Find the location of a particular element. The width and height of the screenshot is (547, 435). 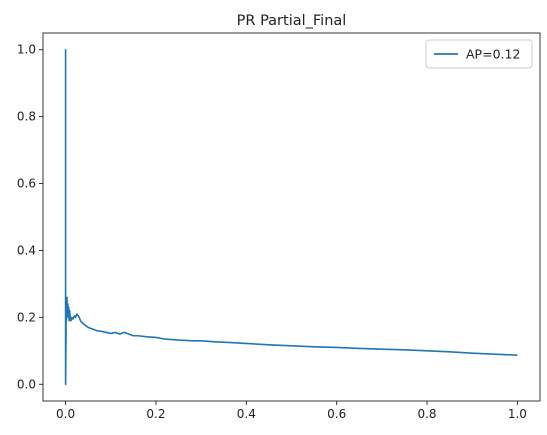

x-tick-label: 0.8 is located at coordinates (426, 414).